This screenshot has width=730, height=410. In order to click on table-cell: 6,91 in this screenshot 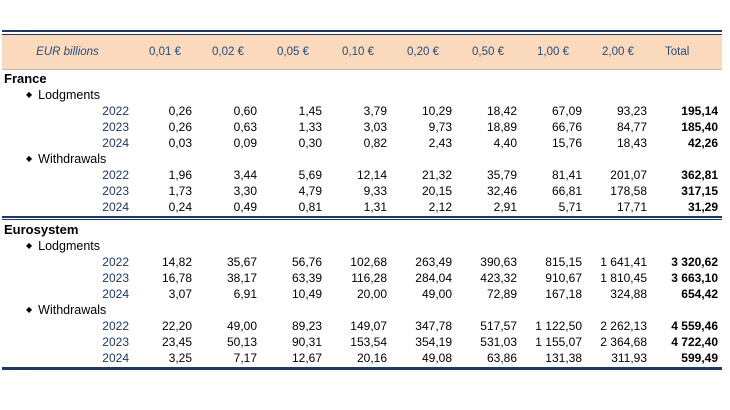, I will do `click(245, 294)`.